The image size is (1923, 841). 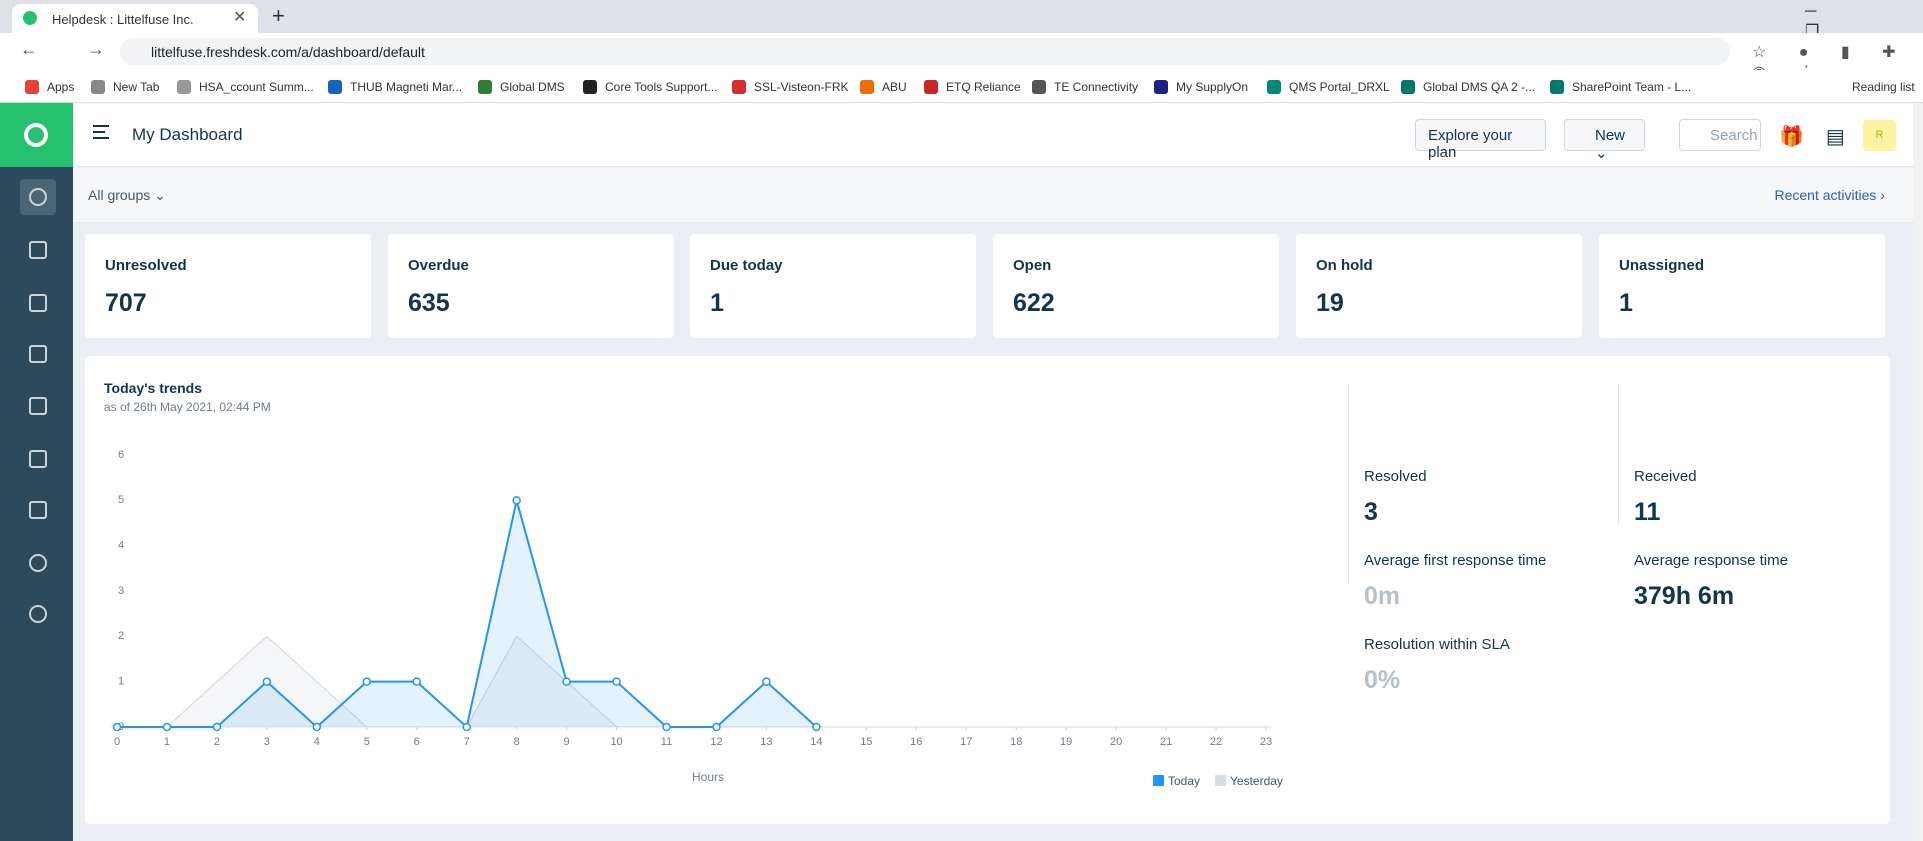 I want to click on avatar: R, so click(x=1879, y=135).